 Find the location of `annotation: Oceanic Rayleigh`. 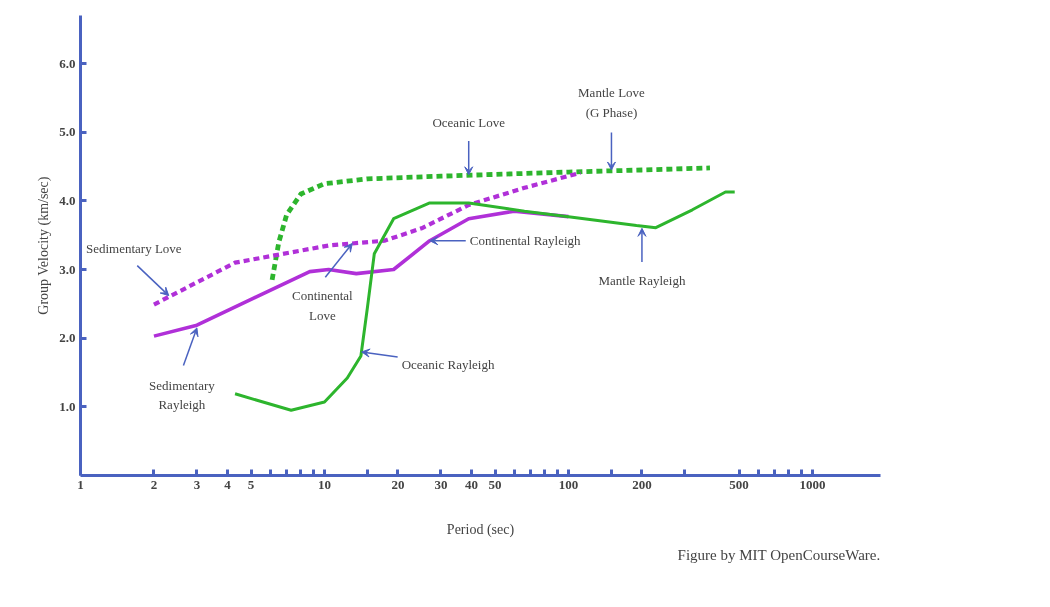

annotation: Oceanic Rayleigh is located at coordinates (448, 364).